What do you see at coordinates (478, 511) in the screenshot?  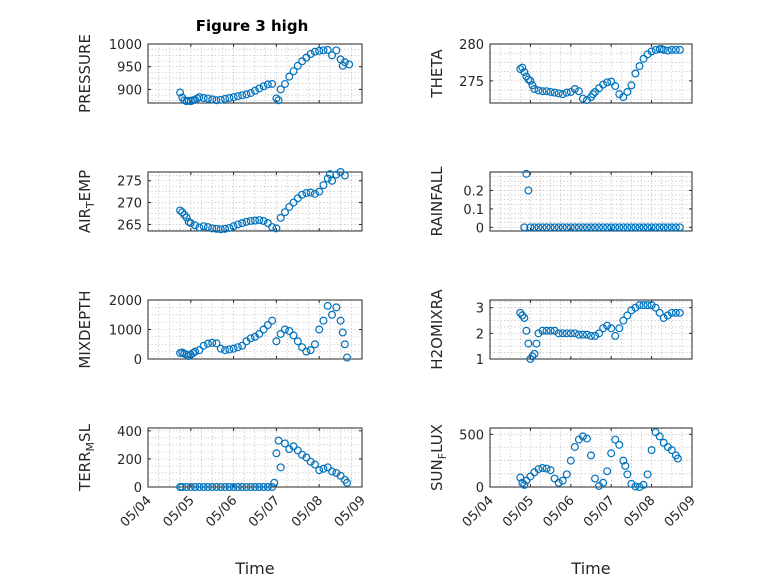 I see `x-tick-label: 05/04` at bounding box center [478, 511].